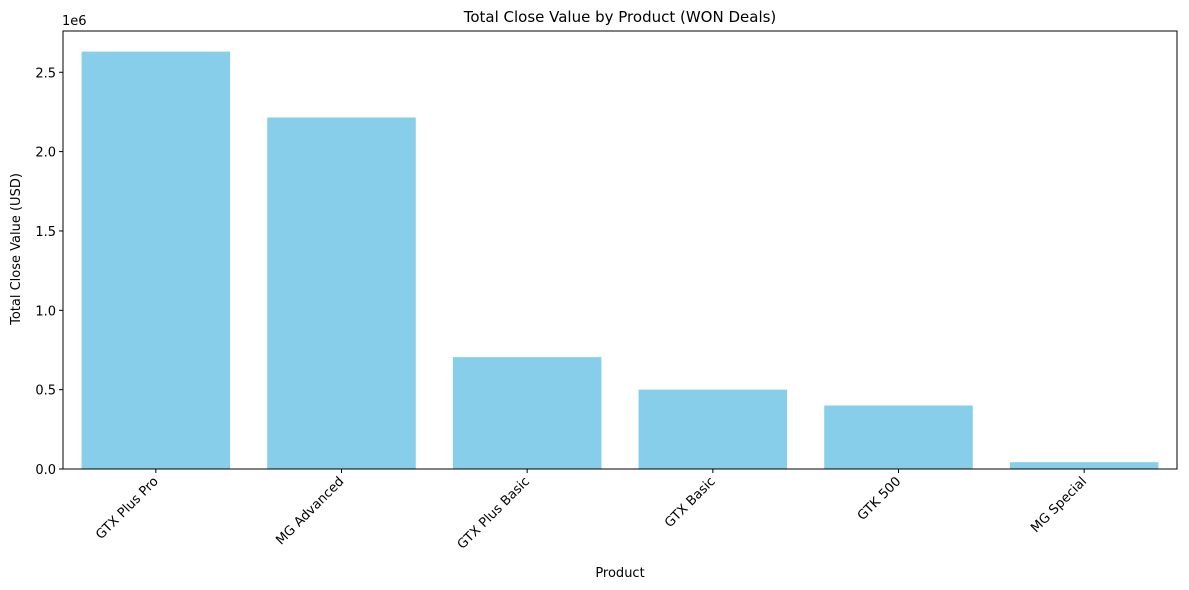 This screenshot has height=590, width=1189. I want to click on chart-title: Total Close Value by Product (WON Deals), so click(620, 17).